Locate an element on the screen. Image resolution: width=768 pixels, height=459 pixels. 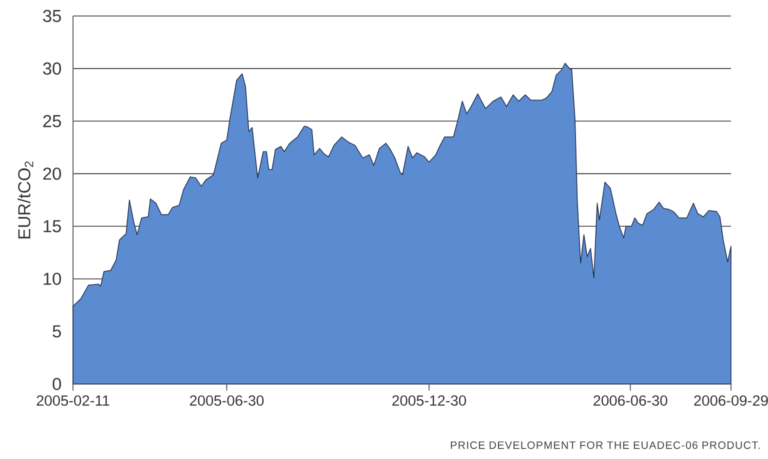
y-tick-label: 30 is located at coordinates (52, 68).